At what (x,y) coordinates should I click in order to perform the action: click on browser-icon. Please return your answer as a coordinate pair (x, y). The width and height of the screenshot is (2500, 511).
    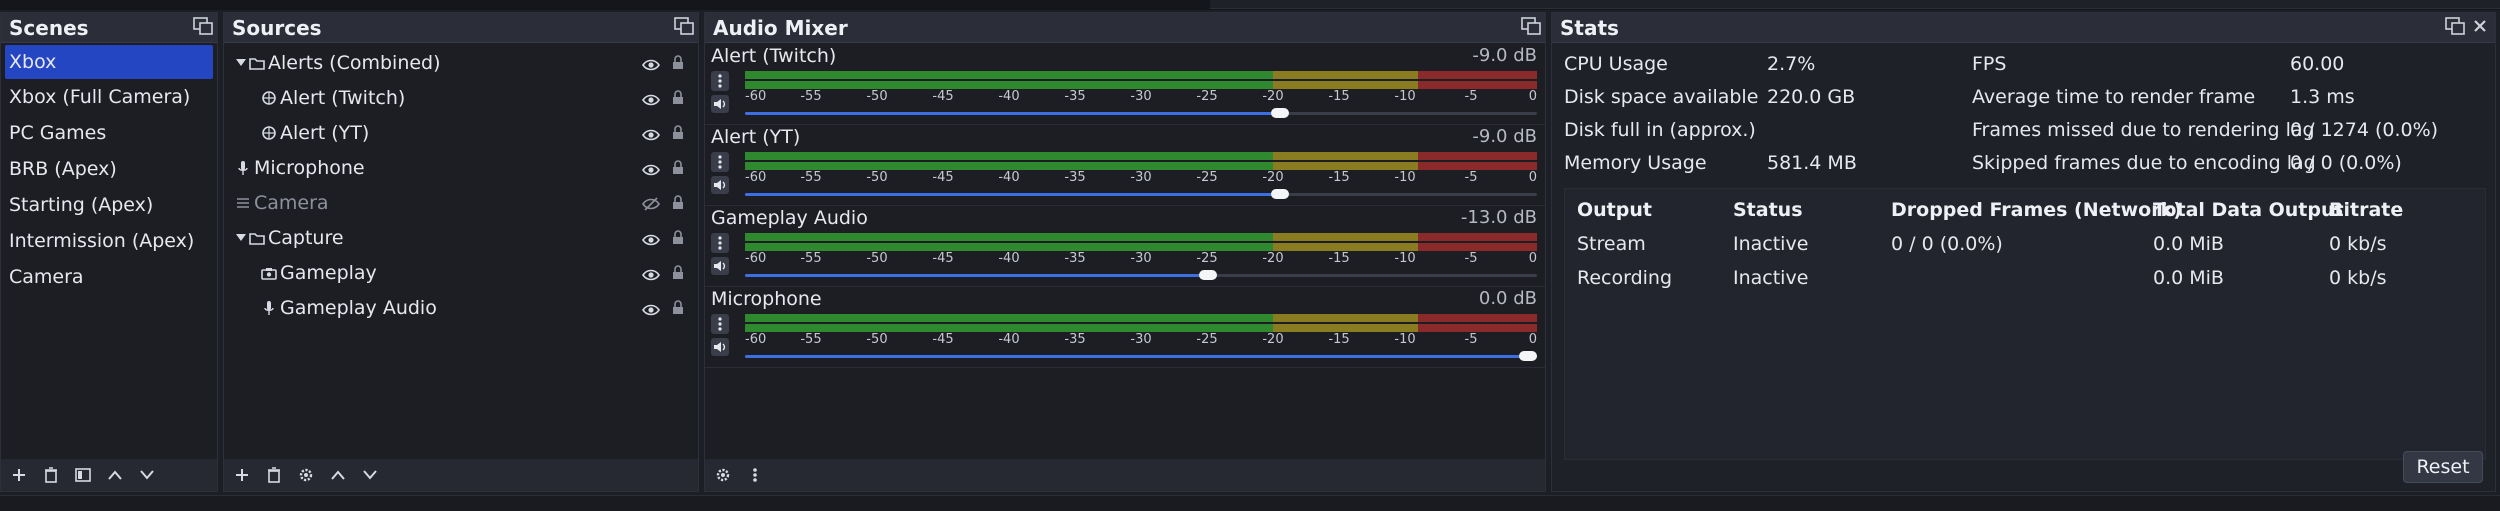
    Looking at the image, I should click on (269, 98).